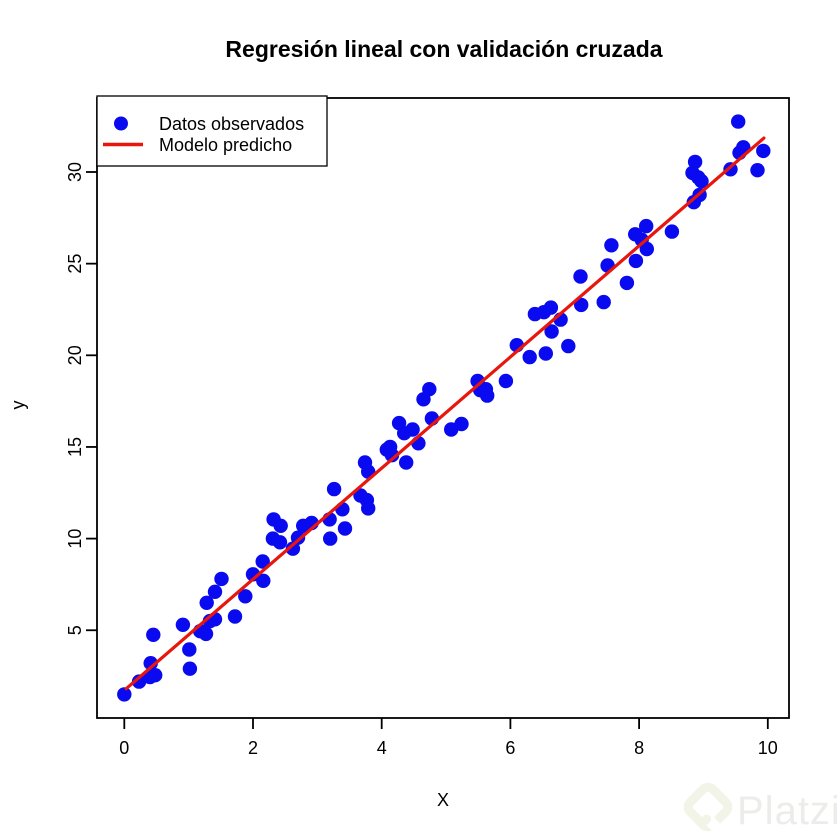 This screenshot has height=840, width=840. What do you see at coordinates (18, 405) in the screenshot?
I see `y-axis-label: y` at bounding box center [18, 405].